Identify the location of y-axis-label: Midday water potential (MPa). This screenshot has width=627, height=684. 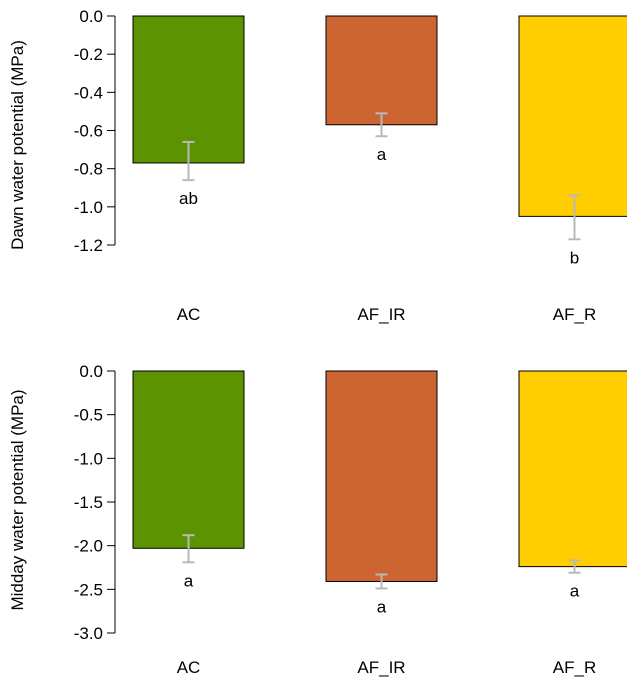
(17, 499).